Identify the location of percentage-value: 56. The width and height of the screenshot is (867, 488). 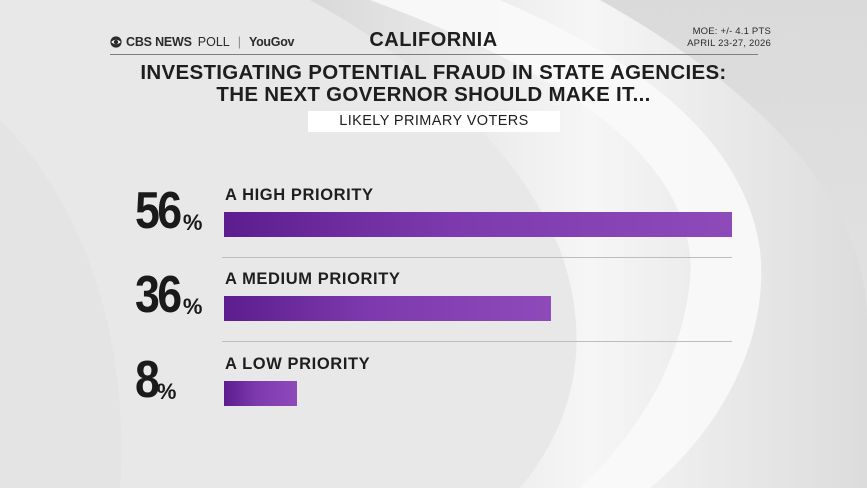
(158, 211).